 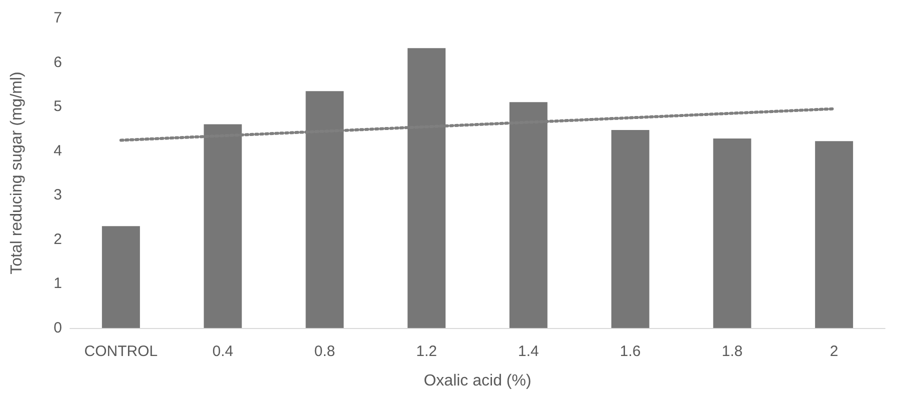 I want to click on x-tick-label: 1.8, so click(x=732, y=351).